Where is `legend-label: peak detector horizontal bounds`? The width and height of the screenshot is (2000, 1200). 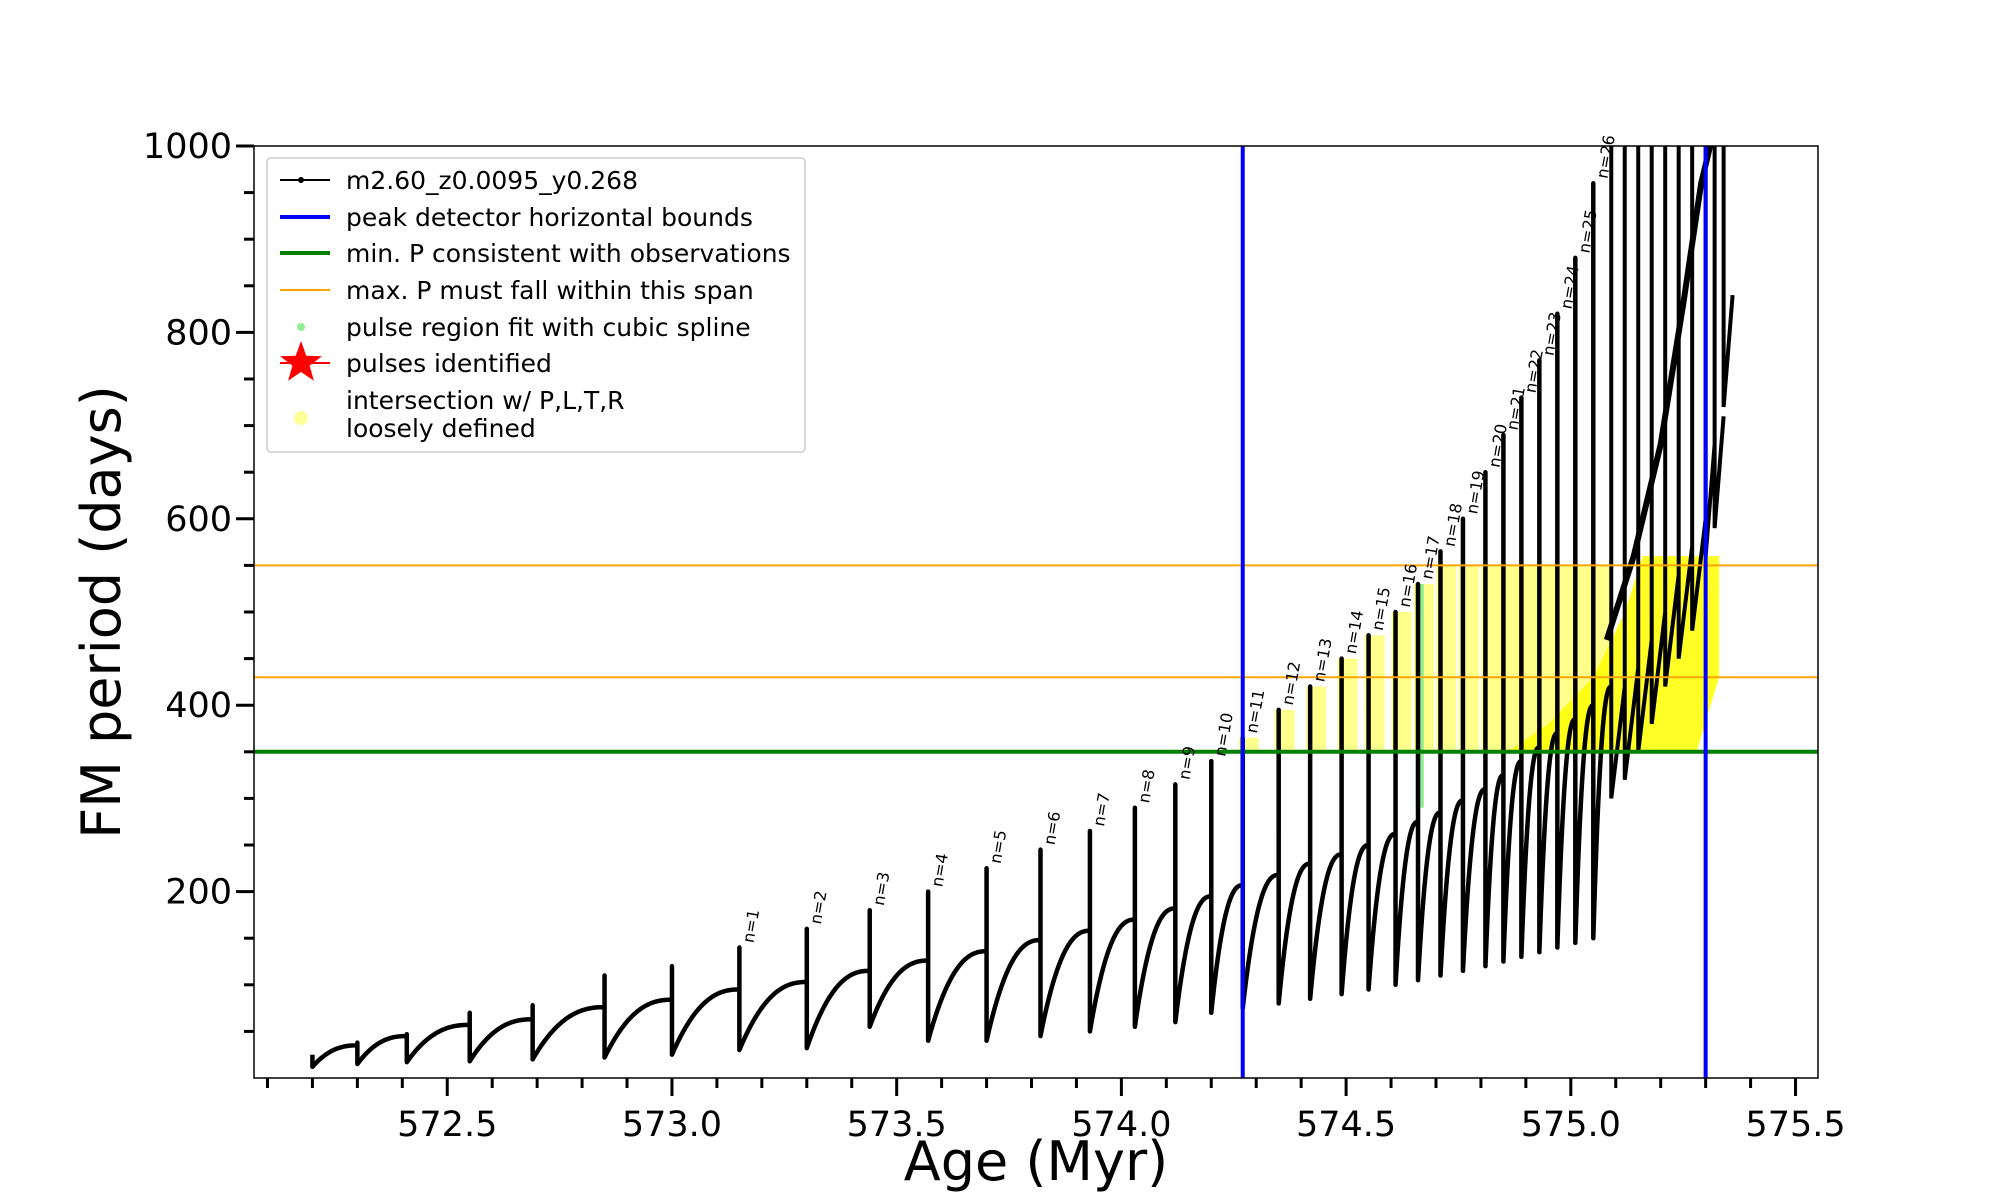
legend-label: peak detector horizontal bounds is located at coordinates (549, 217).